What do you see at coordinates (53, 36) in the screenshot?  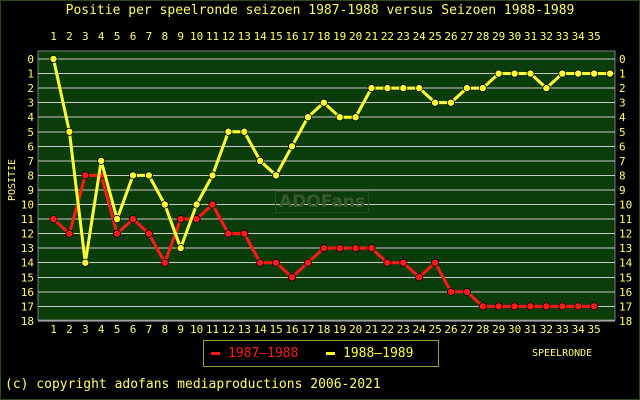 I see `x-tick-label-top: 1` at bounding box center [53, 36].